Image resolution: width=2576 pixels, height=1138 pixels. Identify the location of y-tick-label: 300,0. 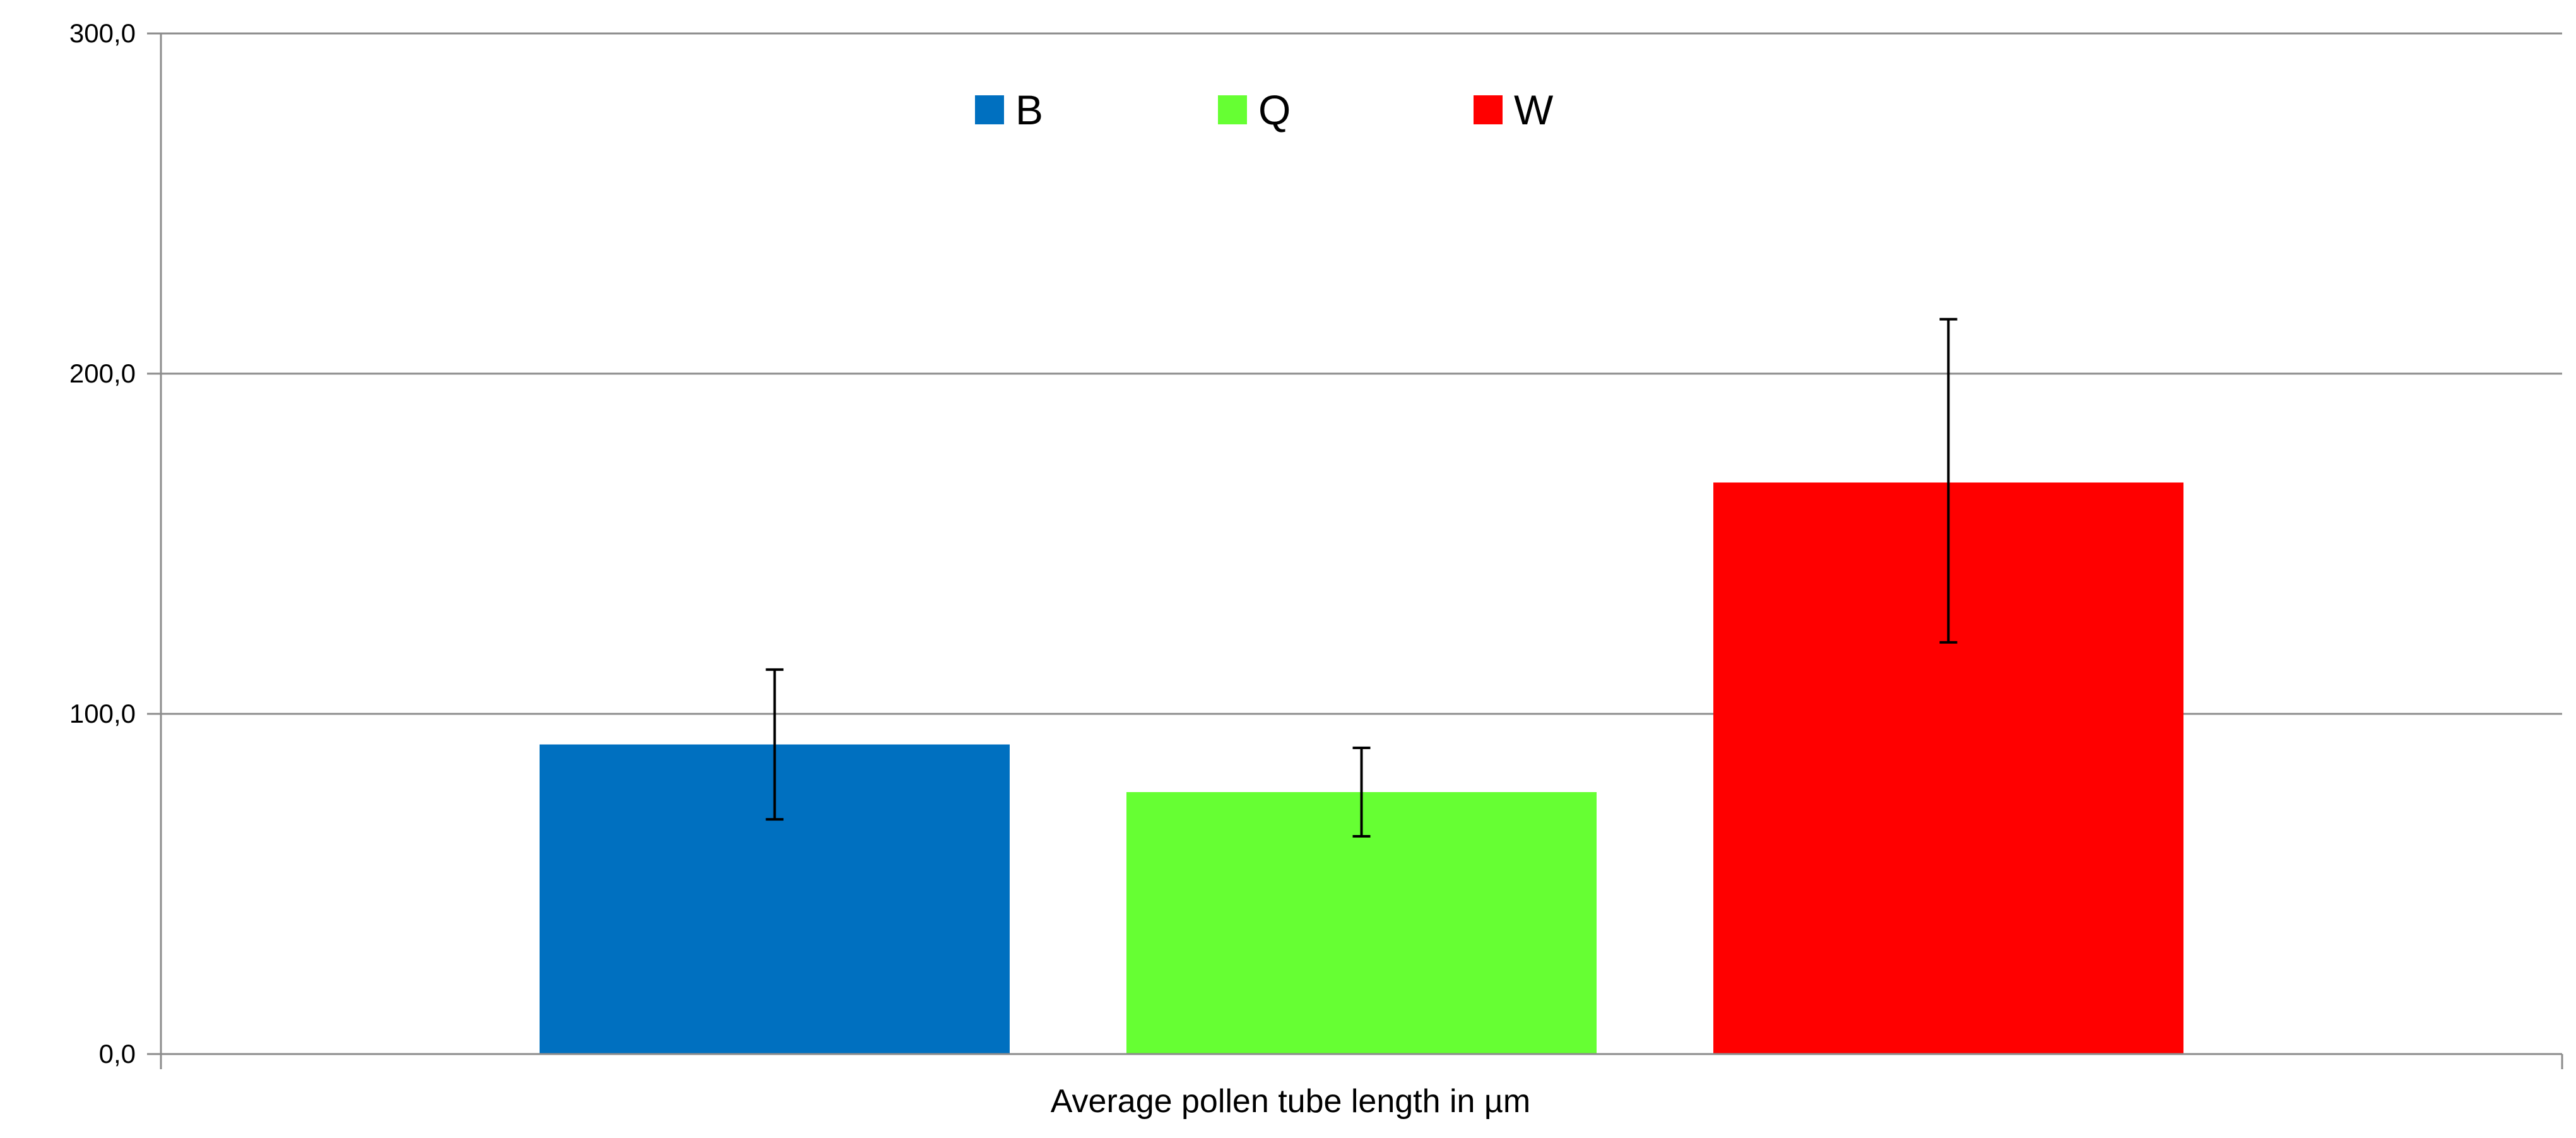
(103, 33).